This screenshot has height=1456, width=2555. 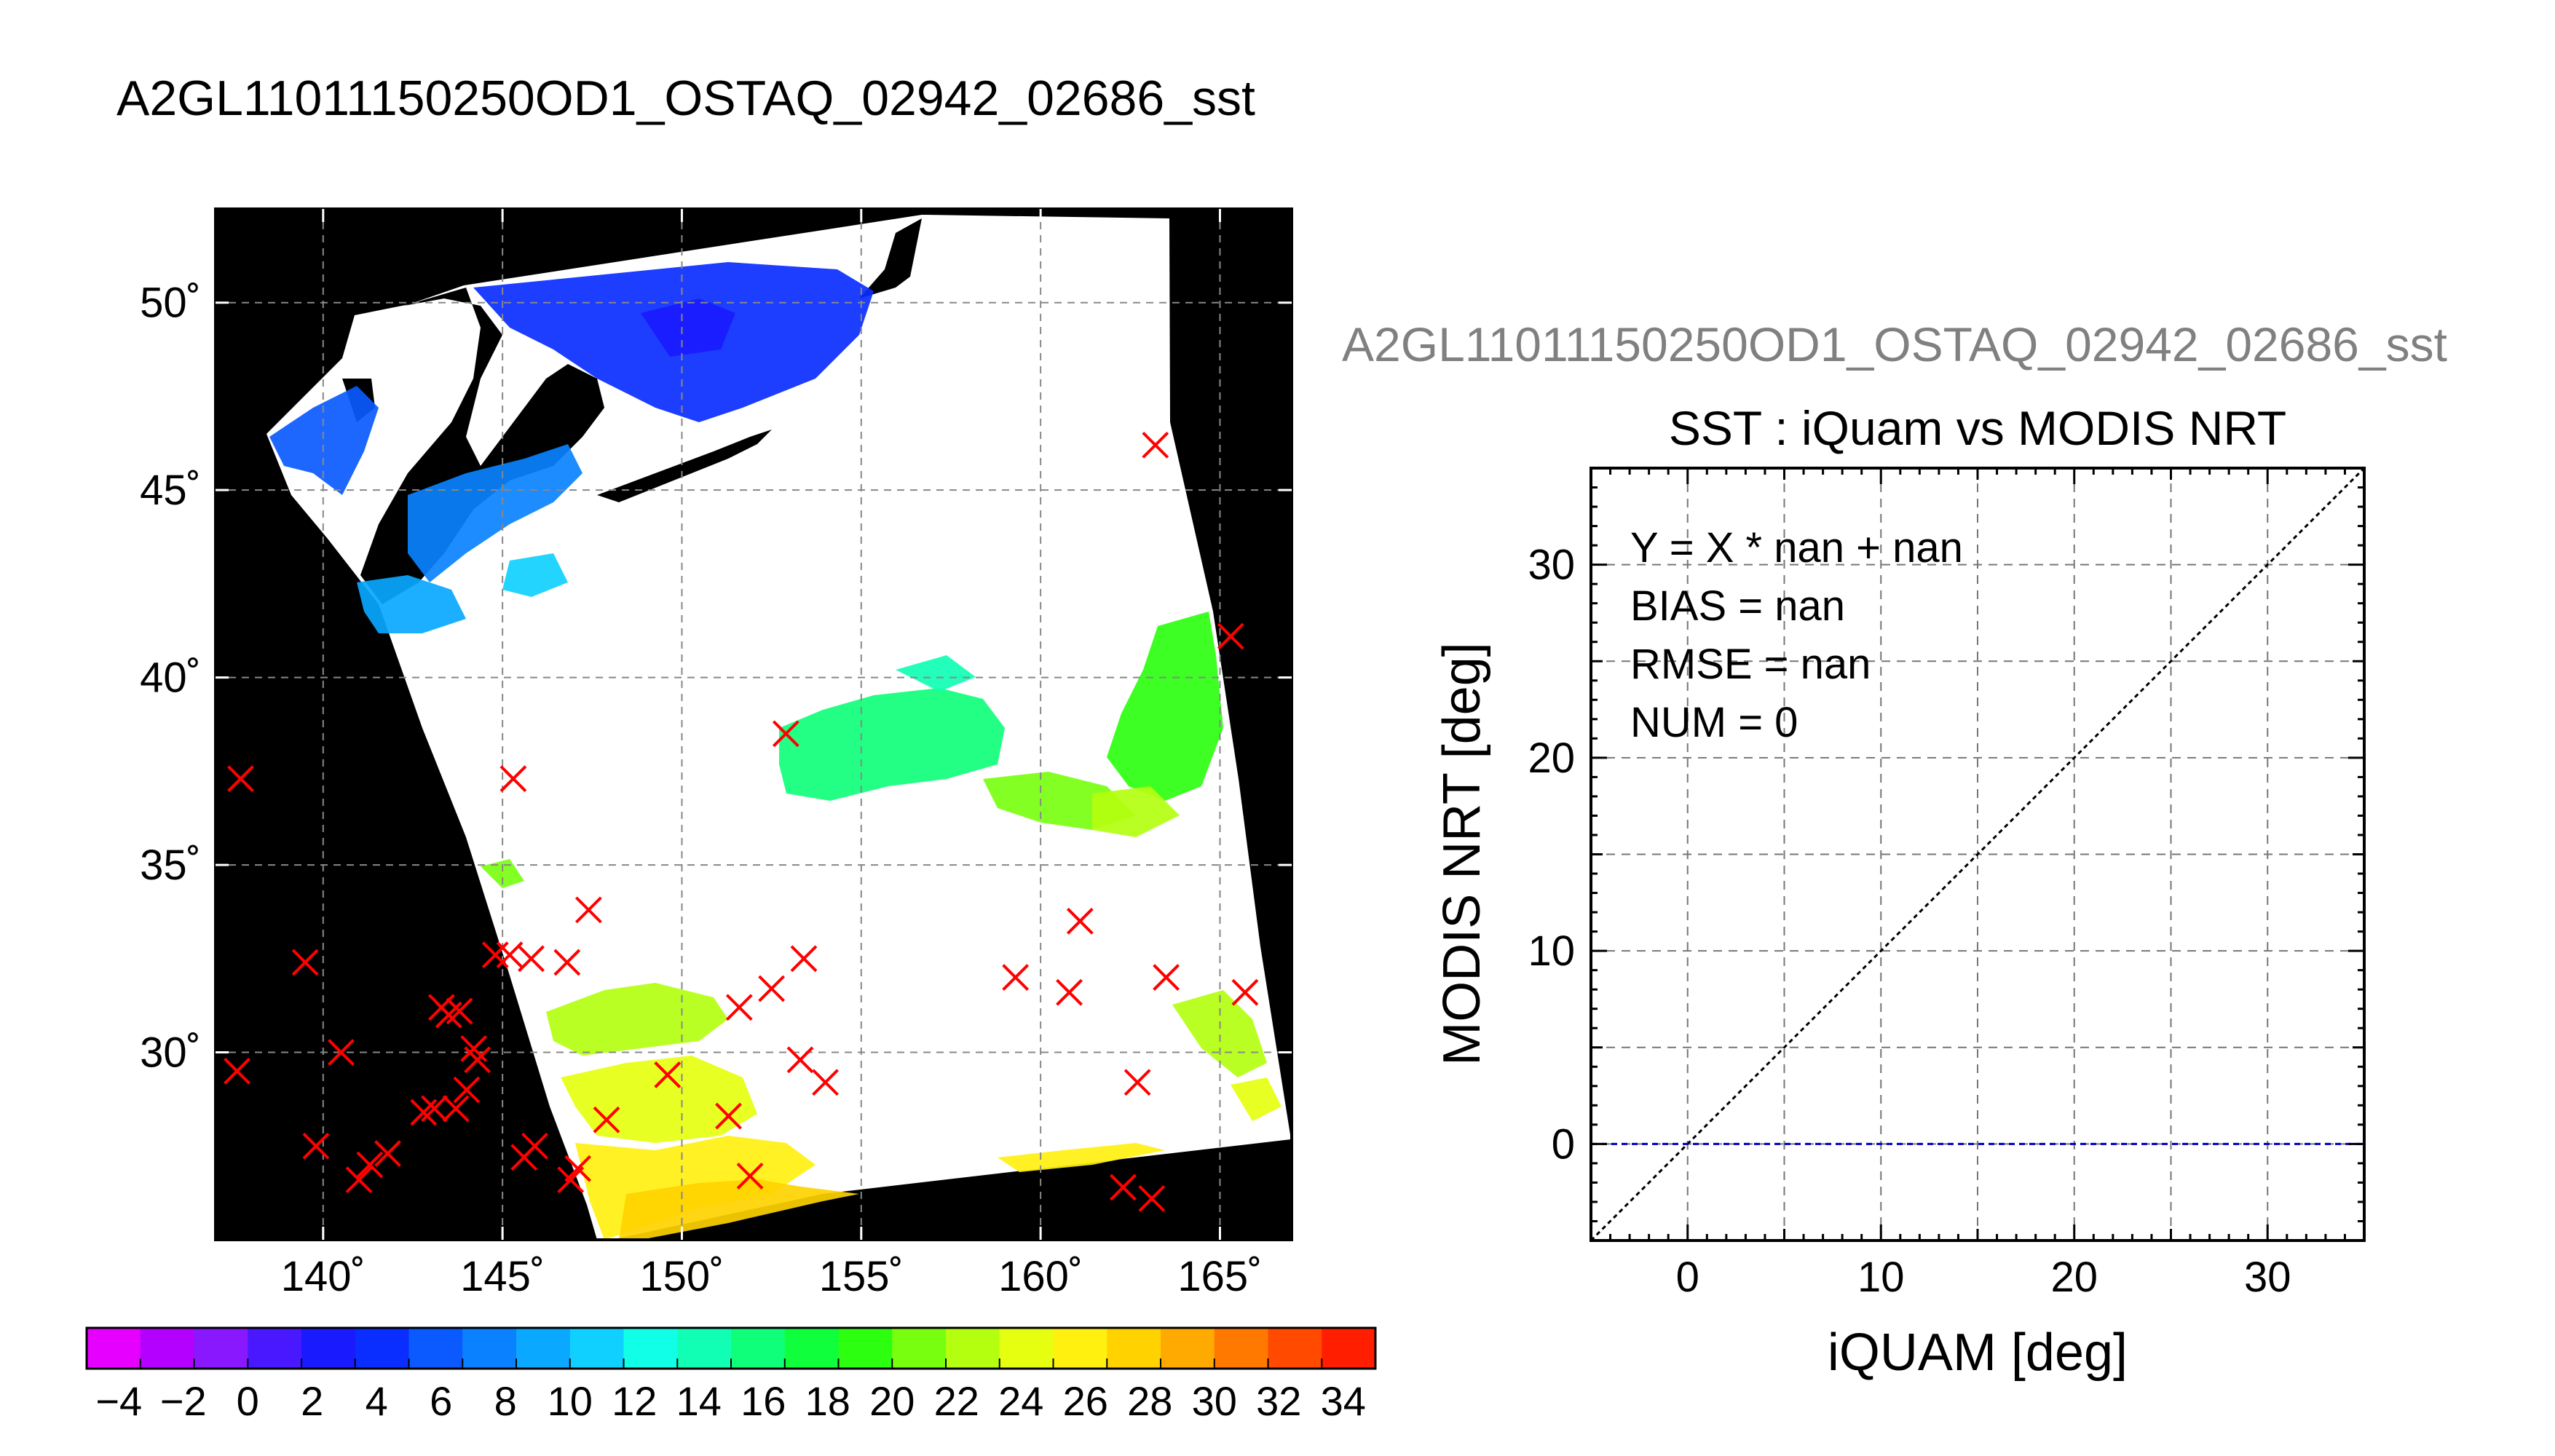 I want to click on colorbar-tick-label: 34, so click(x=1343, y=1401).